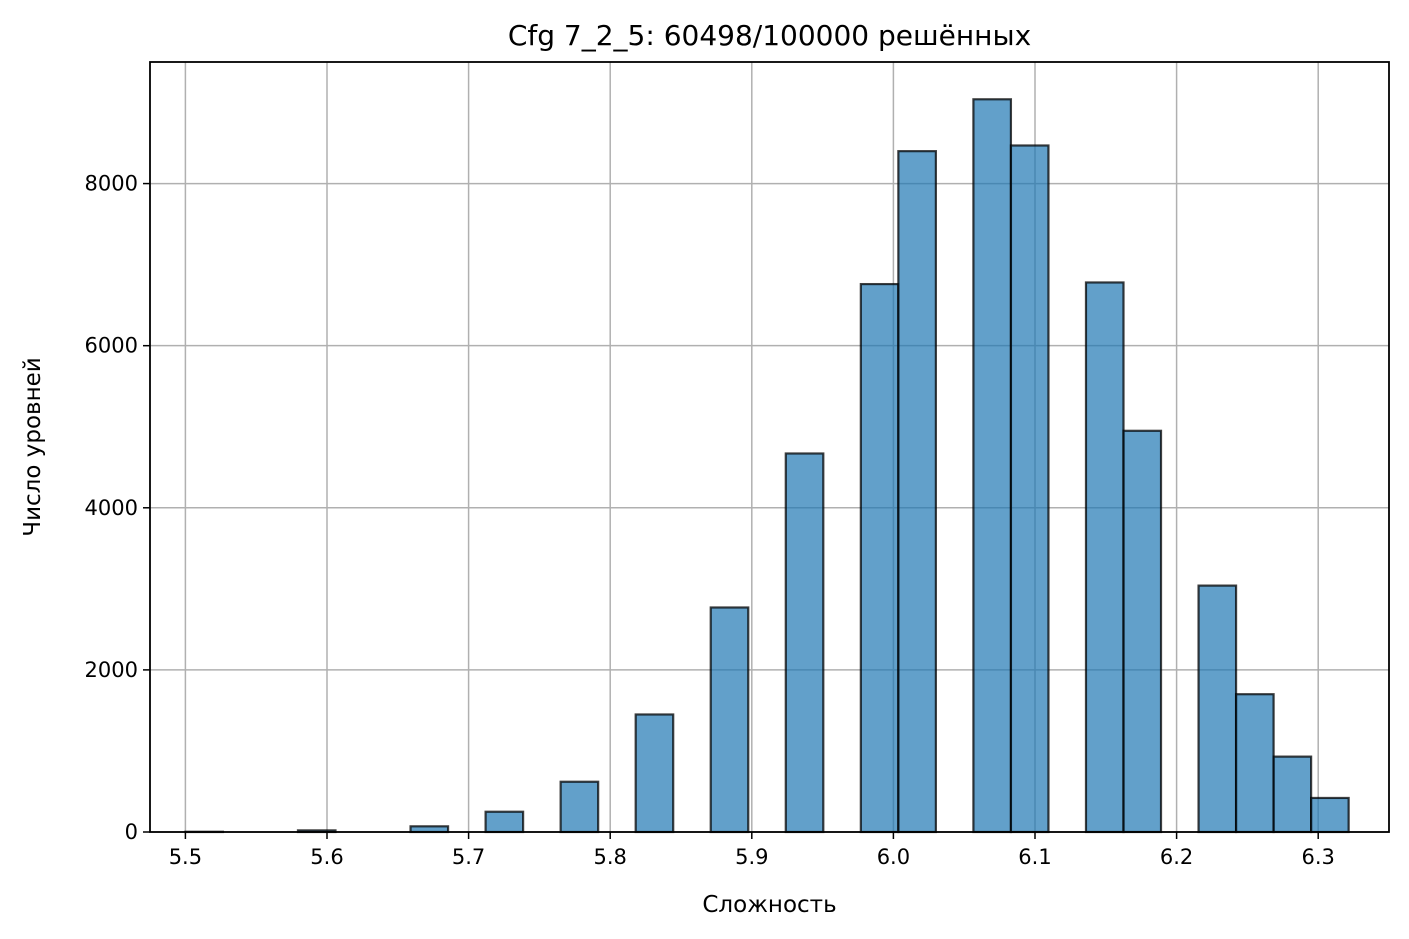 Image resolution: width=1409 pixels, height=939 pixels. Describe the element at coordinates (609, 857) in the screenshot. I see `x-tick-label: 5.8` at that location.